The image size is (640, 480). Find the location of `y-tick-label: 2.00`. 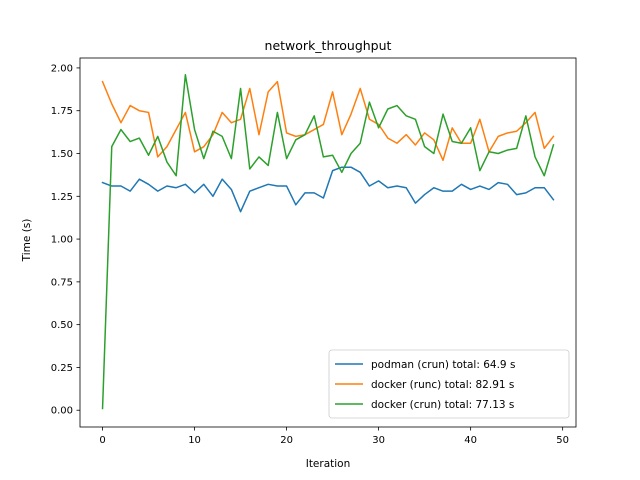

y-tick-label: 2.00 is located at coordinates (62, 68).